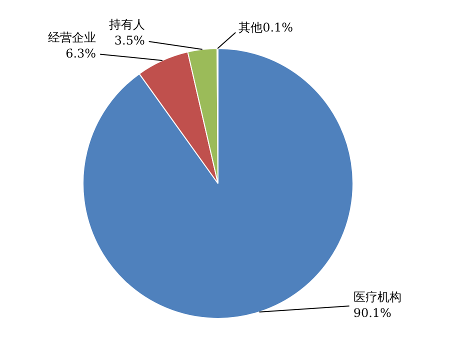 This screenshot has width=452, height=347. I want to click on slice-label: 医疗机构, so click(377, 297).